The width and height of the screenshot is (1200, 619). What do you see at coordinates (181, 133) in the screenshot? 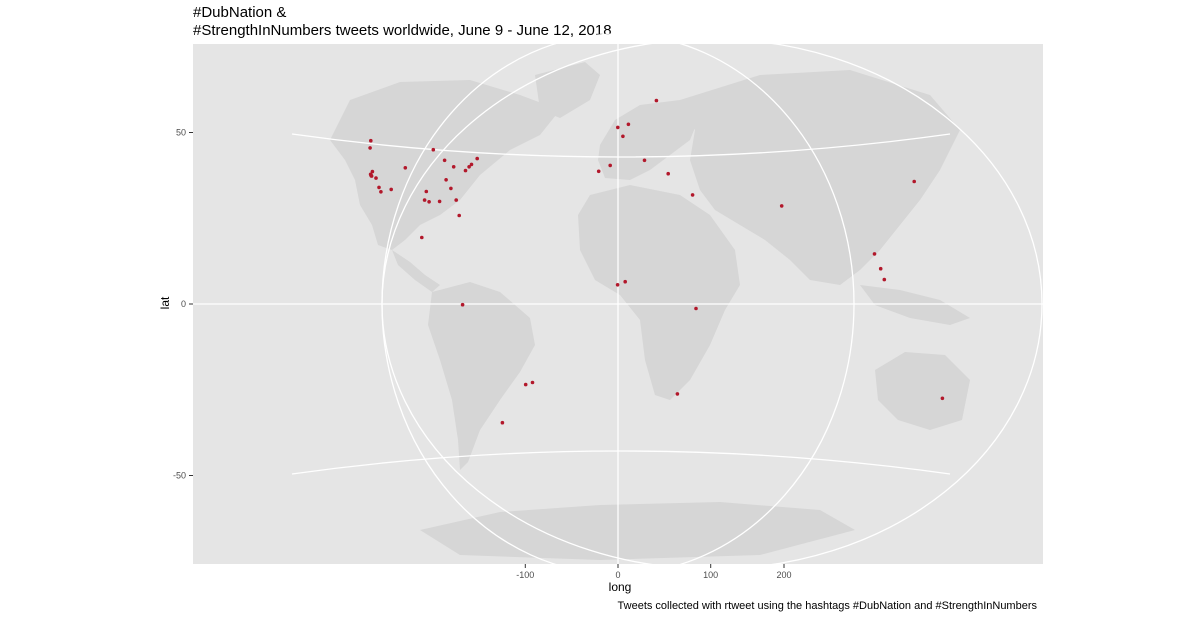
I see `y-tick-label-0: 50` at bounding box center [181, 133].